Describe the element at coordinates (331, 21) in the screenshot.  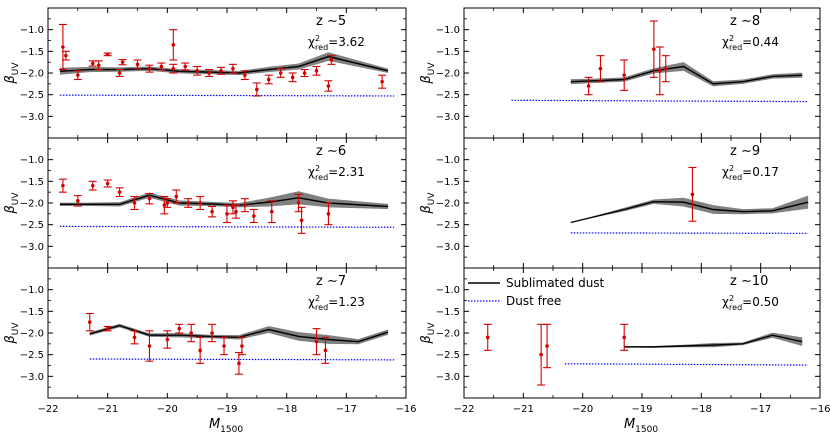
I see `redshift-label: z ∼5` at that location.